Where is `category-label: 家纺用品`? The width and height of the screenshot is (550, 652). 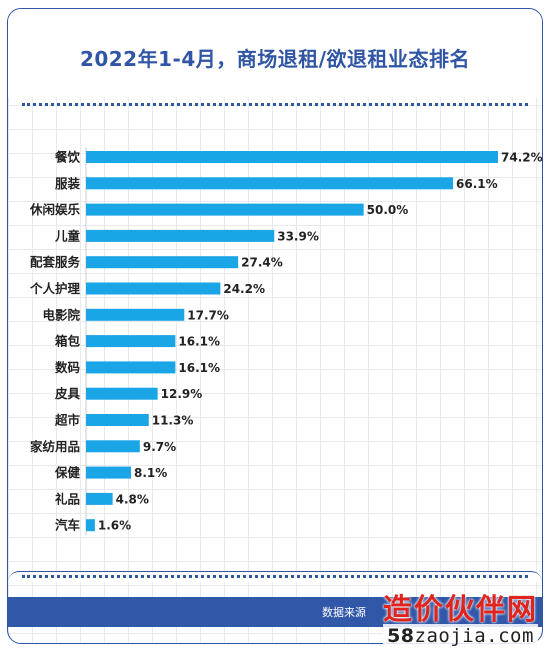
category-label: 家纺用品 is located at coordinates (55, 446).